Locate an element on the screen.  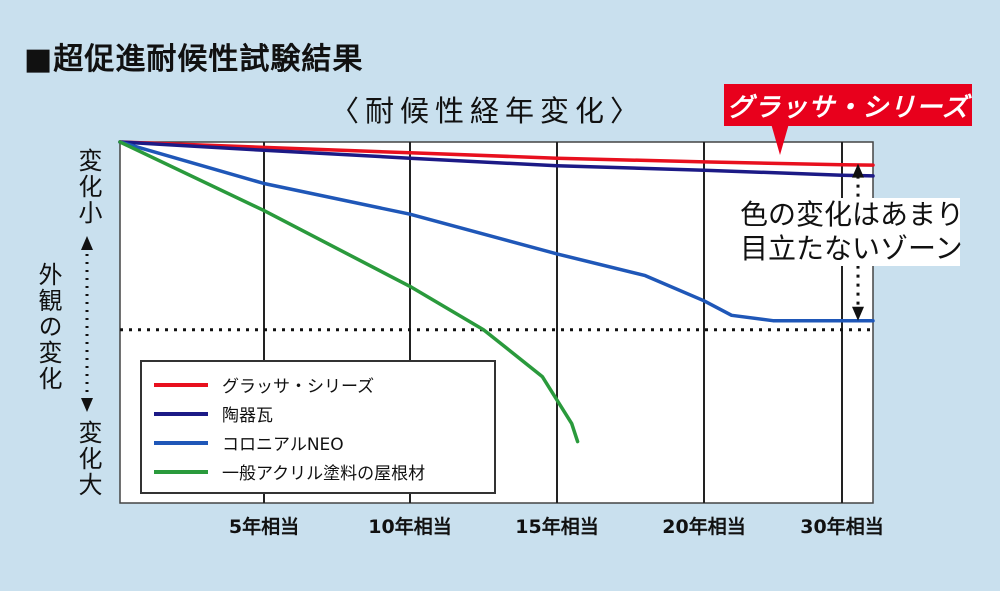
x-tick-label: 5年相当 is located at coordinates (264, 527).